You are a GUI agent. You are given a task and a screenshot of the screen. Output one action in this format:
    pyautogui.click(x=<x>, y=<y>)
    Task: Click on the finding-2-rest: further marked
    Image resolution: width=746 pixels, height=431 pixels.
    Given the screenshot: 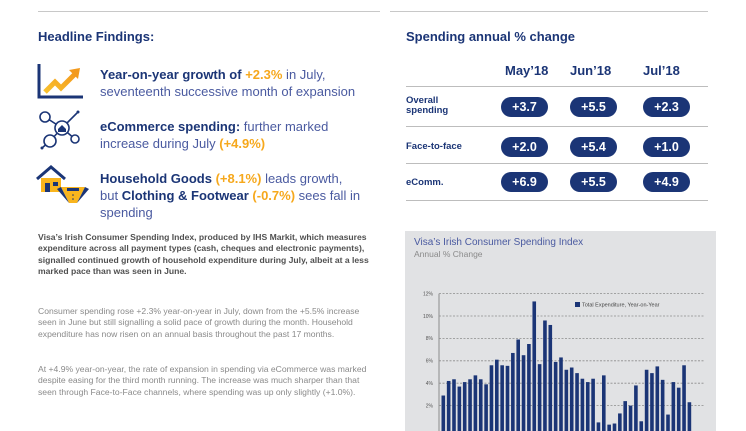 What is the action you would take?
    pyautogui.click(x=284, y=126)
    